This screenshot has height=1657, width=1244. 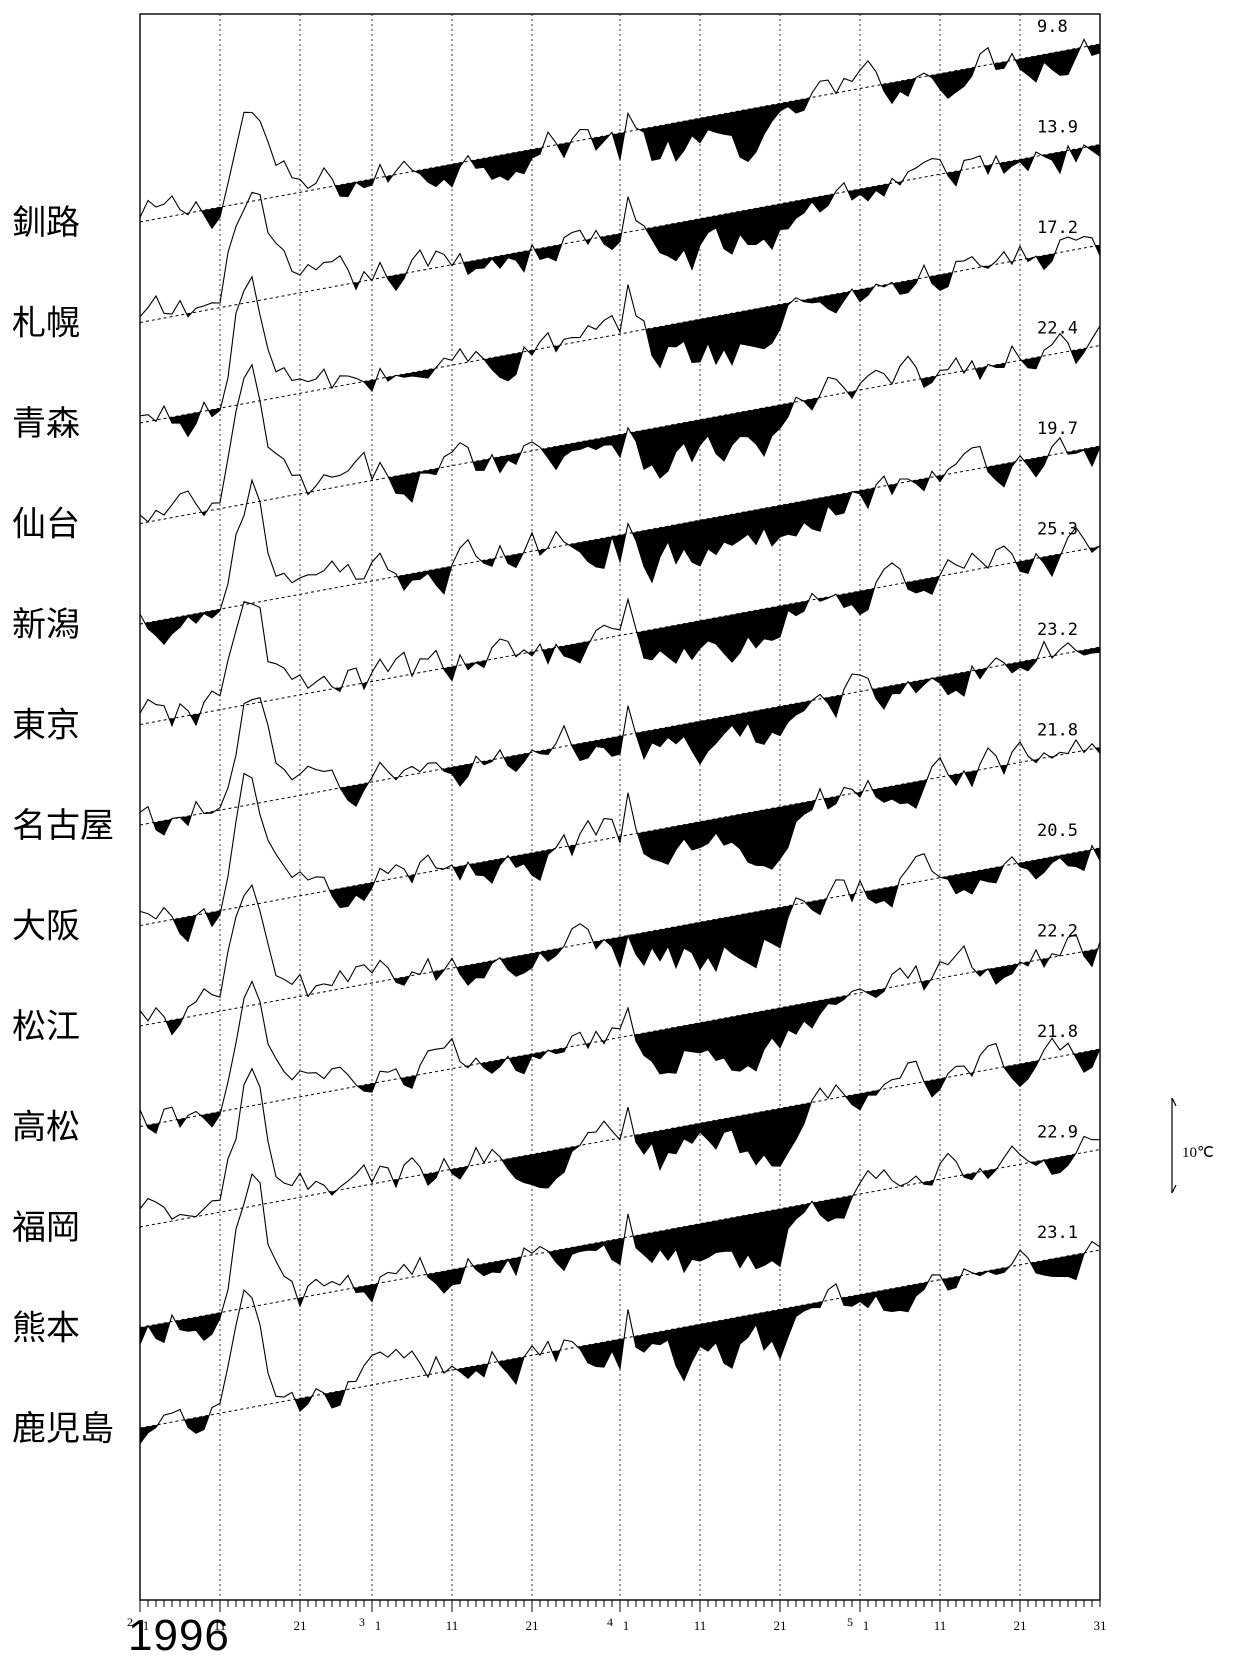 I want to click on city-label: 青森, so click(x=46, y=424).